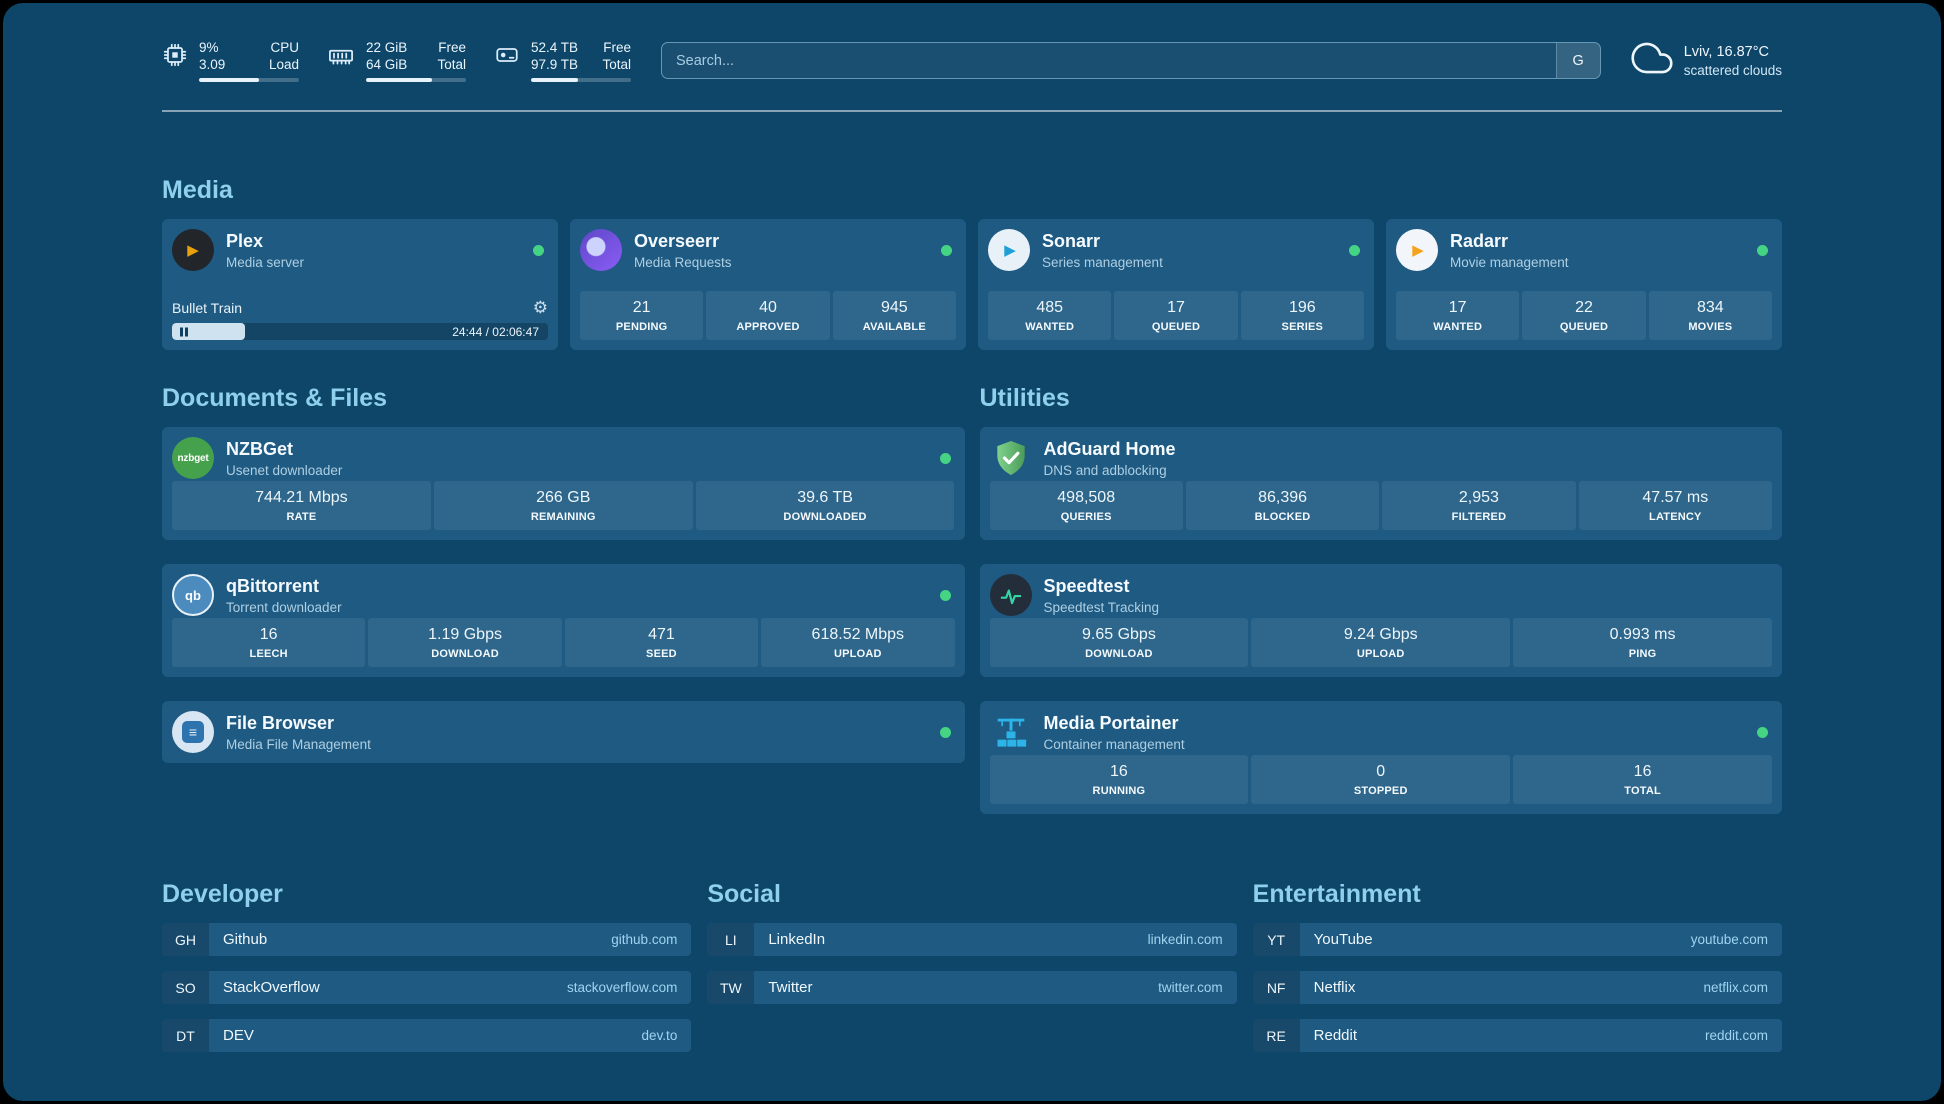 The height and width of the screenshot is (1104, 1944). I want to click on bookmark-github: GH Github github.com, so click(427, 939).